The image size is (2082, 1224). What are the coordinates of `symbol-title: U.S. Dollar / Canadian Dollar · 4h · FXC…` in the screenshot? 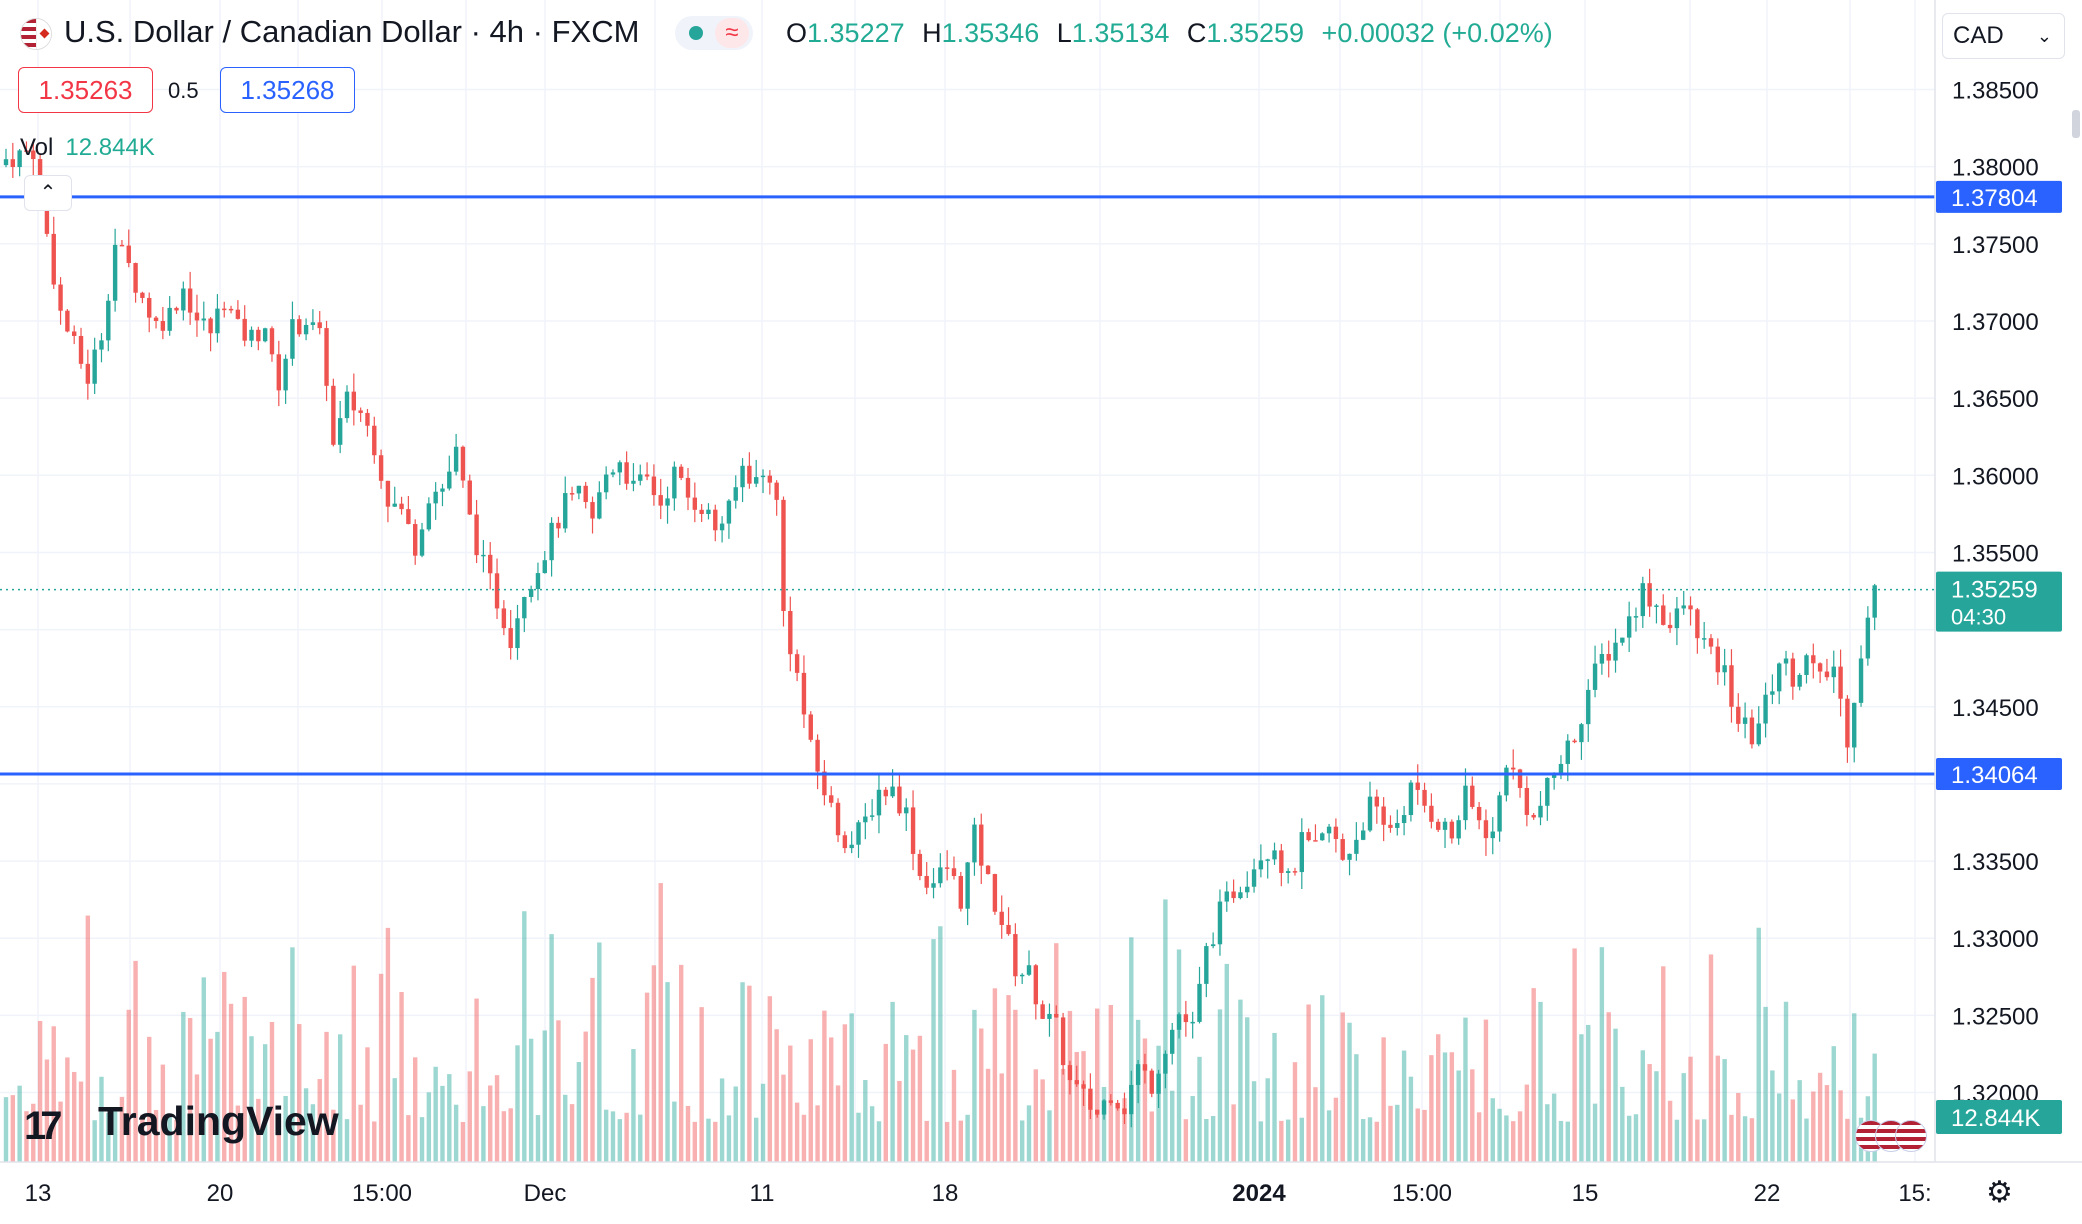 It's located at (352, 31).